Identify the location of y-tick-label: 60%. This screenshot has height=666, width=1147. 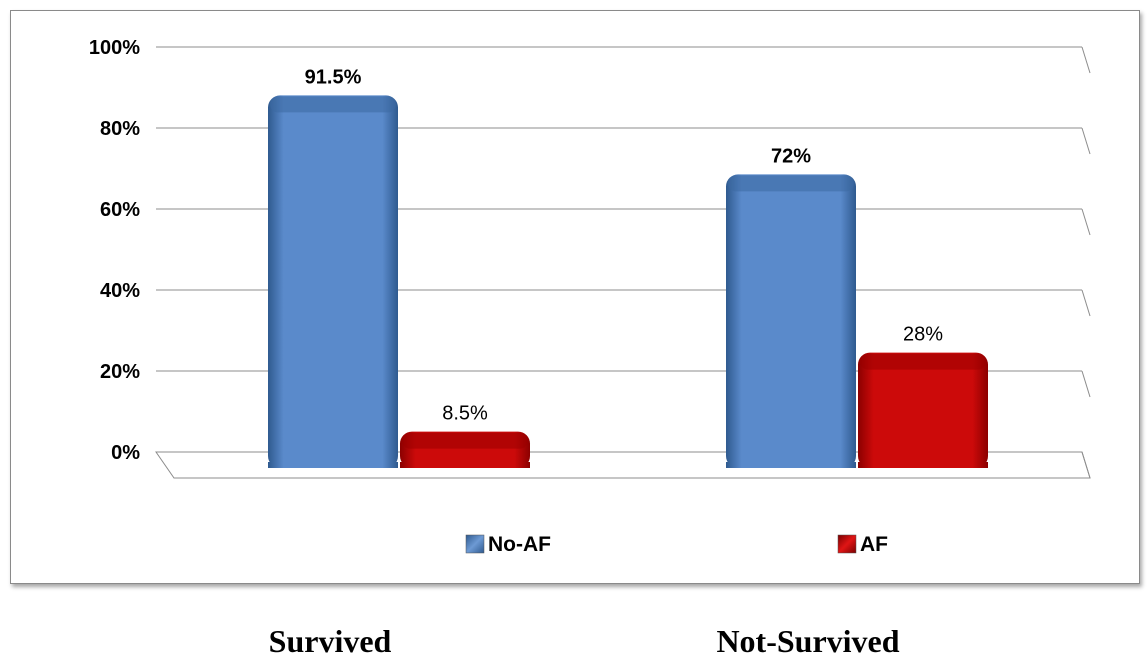
(120, 210).